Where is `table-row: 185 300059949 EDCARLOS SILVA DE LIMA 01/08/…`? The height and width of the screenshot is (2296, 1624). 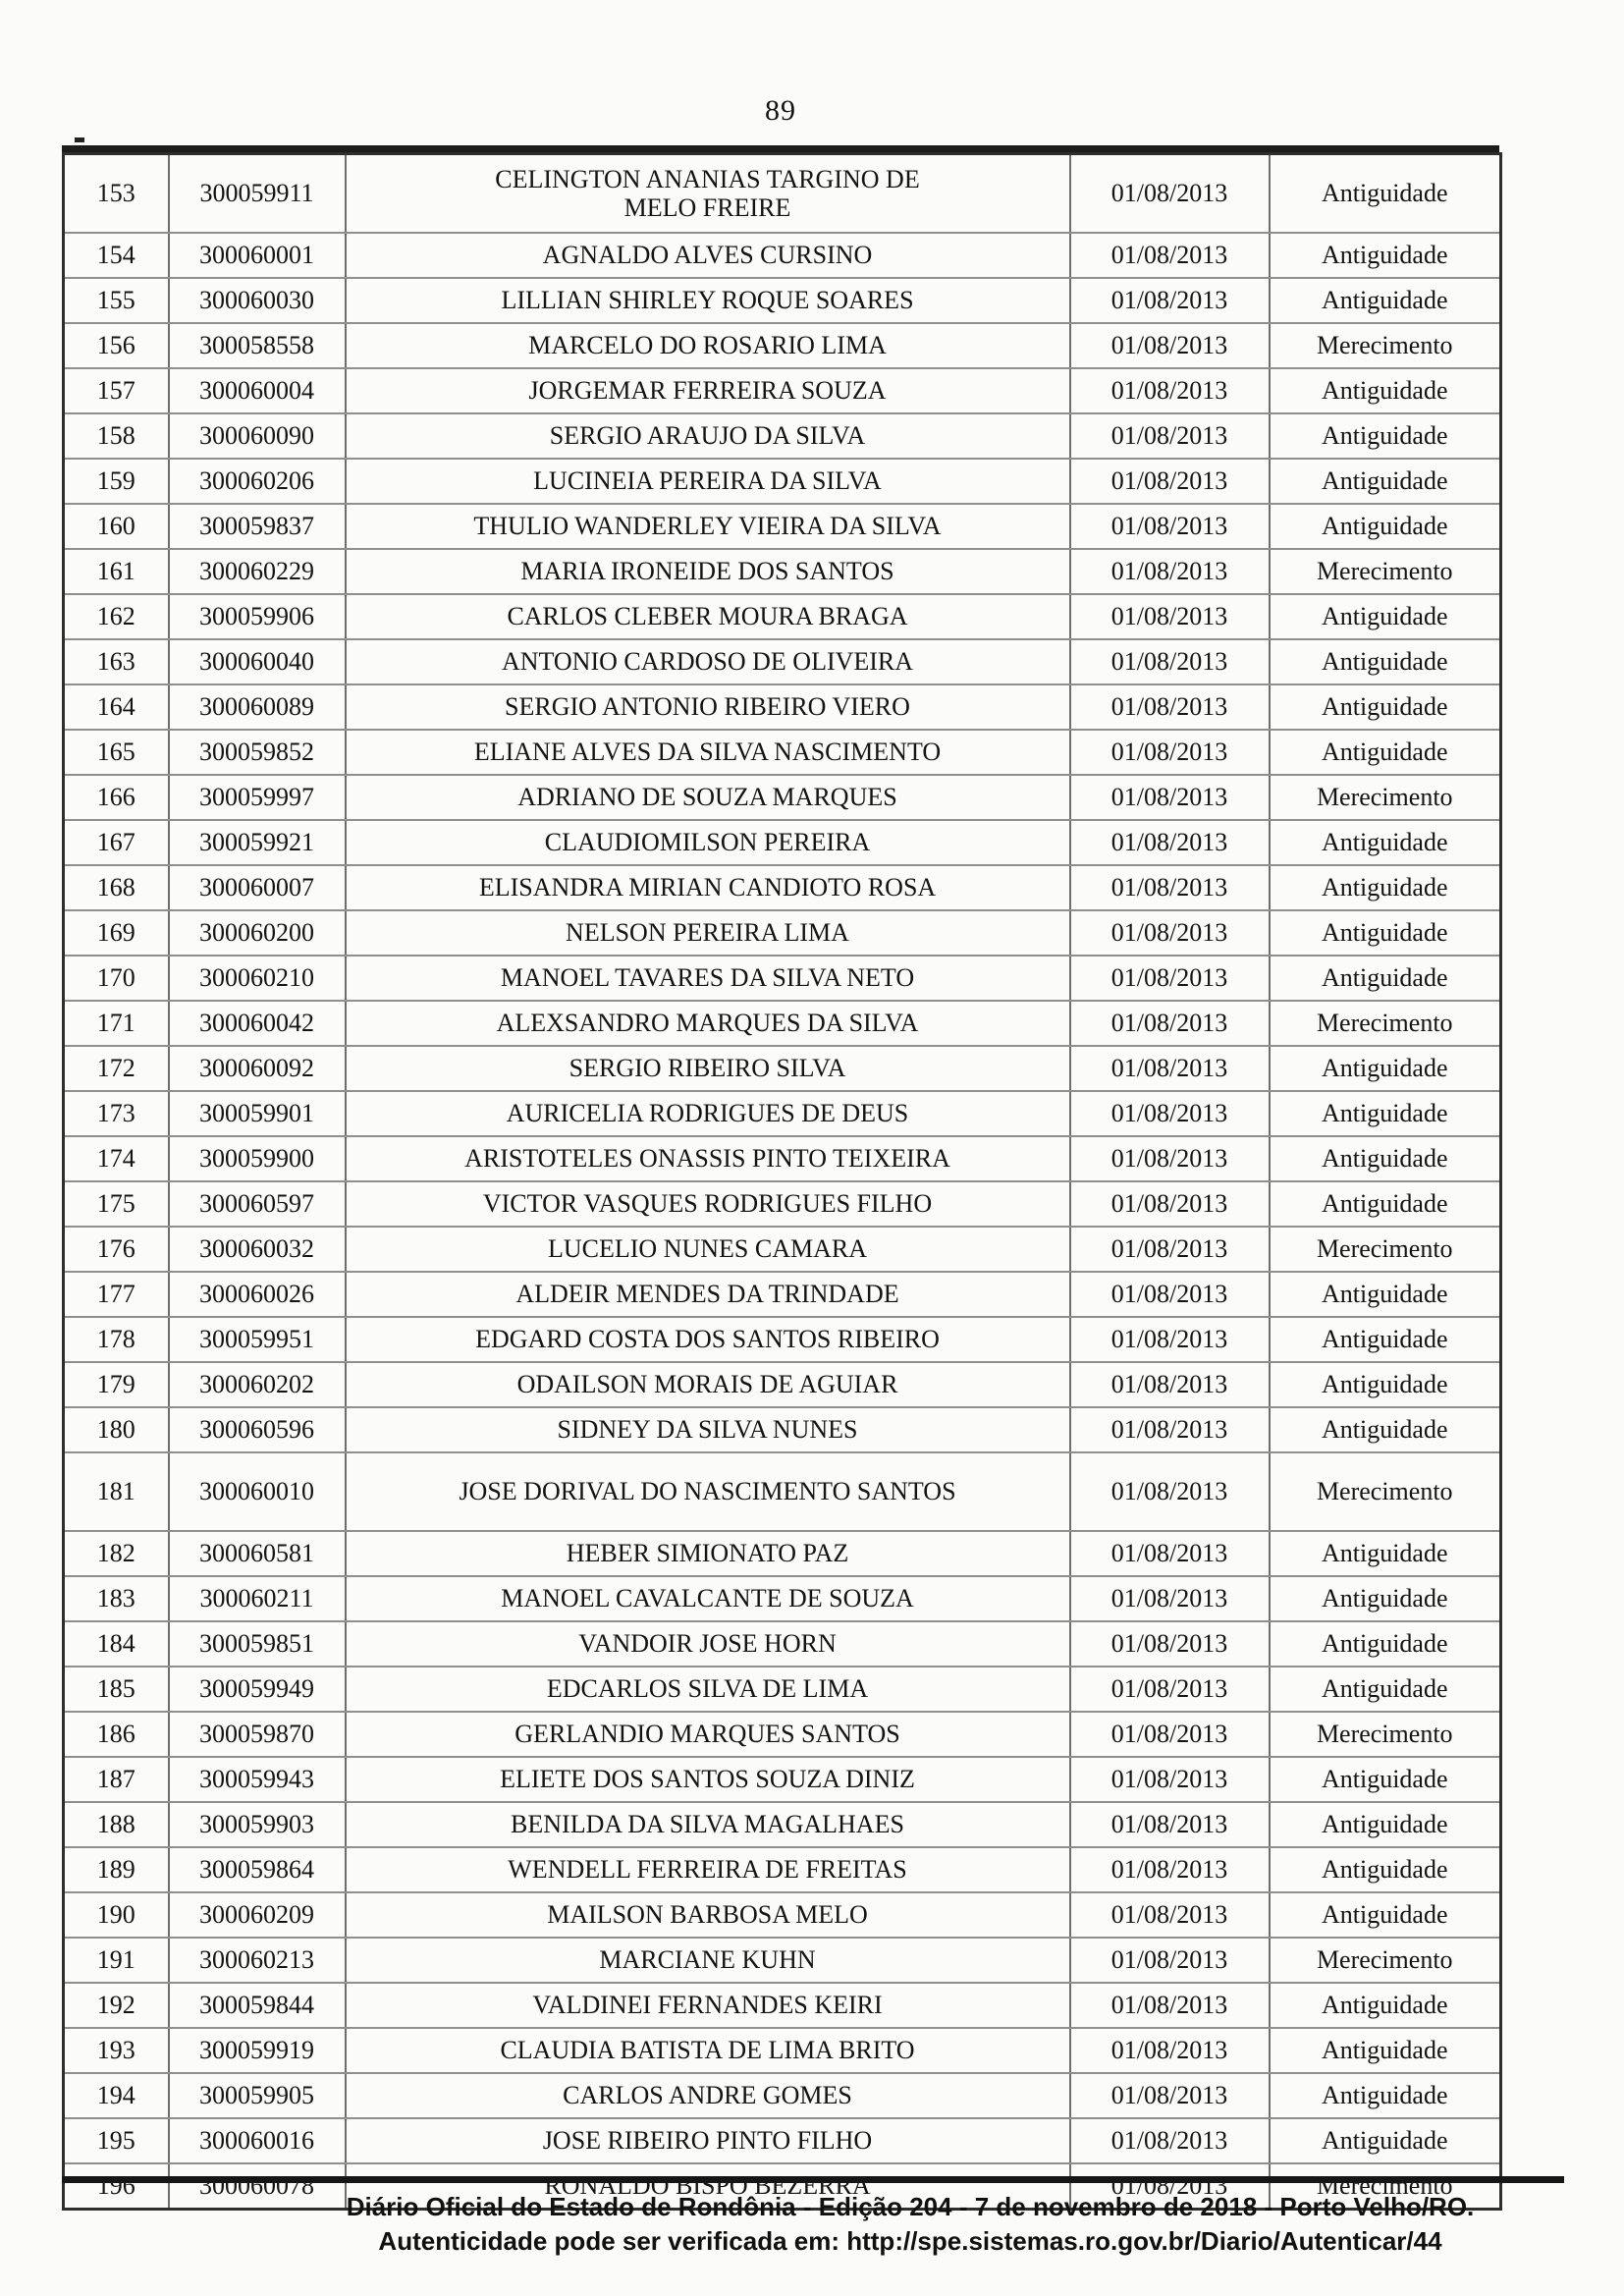 table-row: 185 300059949 EDCARLOS SILVA DE LIMA 01/08/… is located at coordinates (782, 1689).